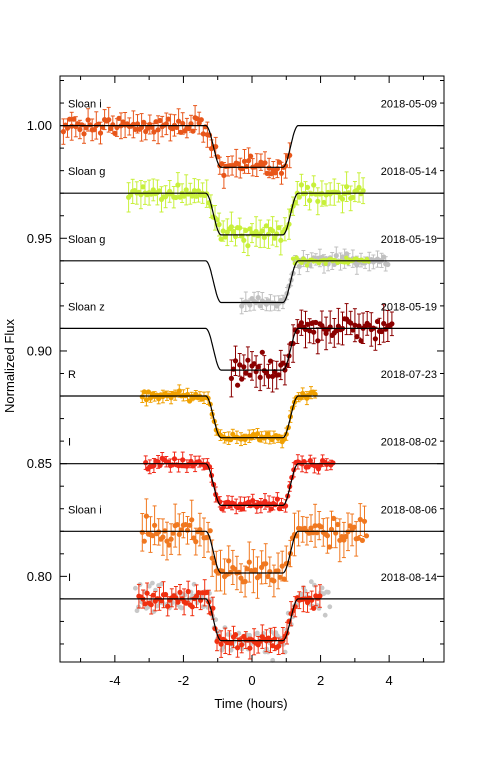  I want to click on series-5-filter-label: I, so click(69, 443).